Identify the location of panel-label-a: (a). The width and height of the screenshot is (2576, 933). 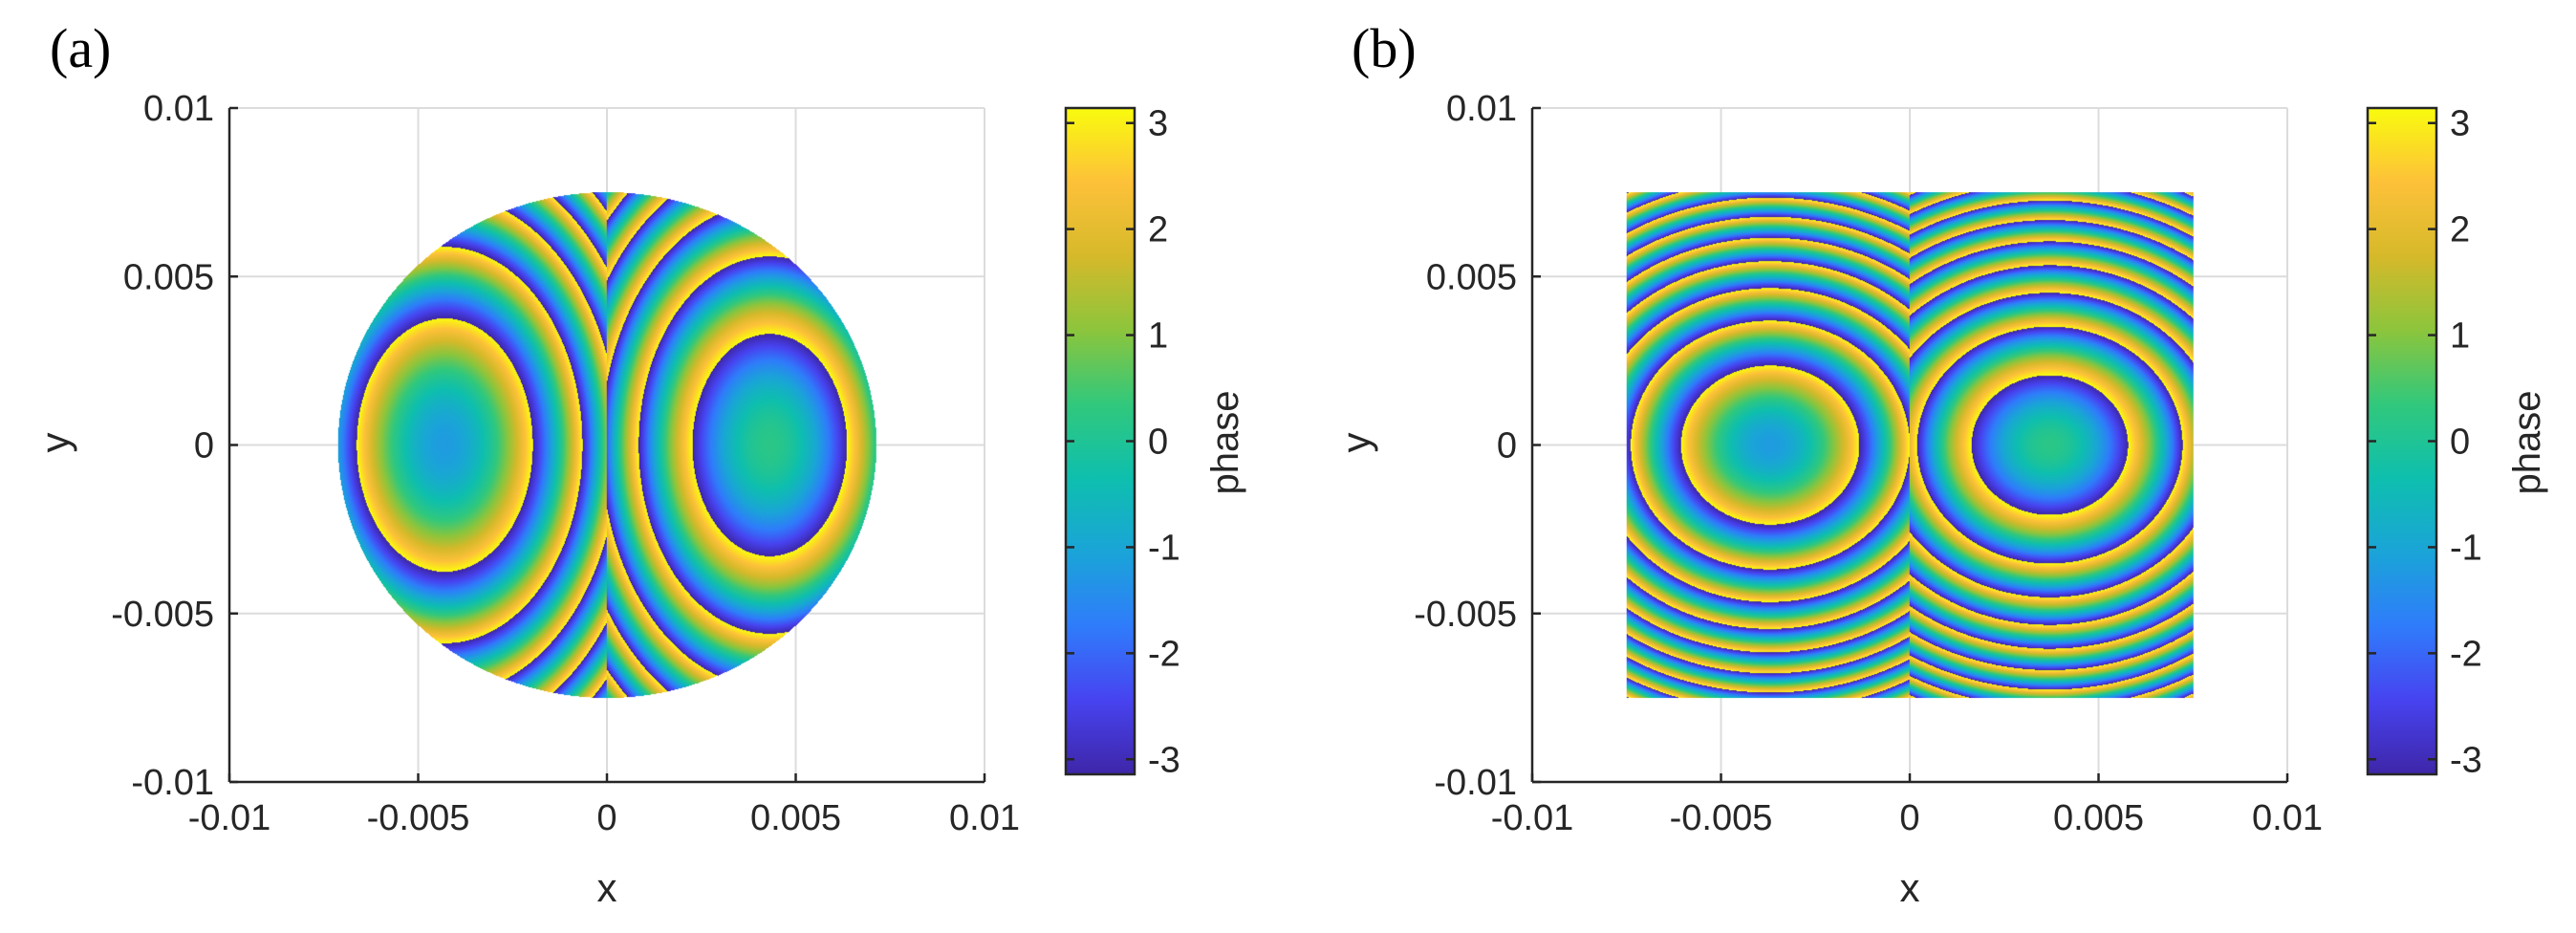
(80, 48).